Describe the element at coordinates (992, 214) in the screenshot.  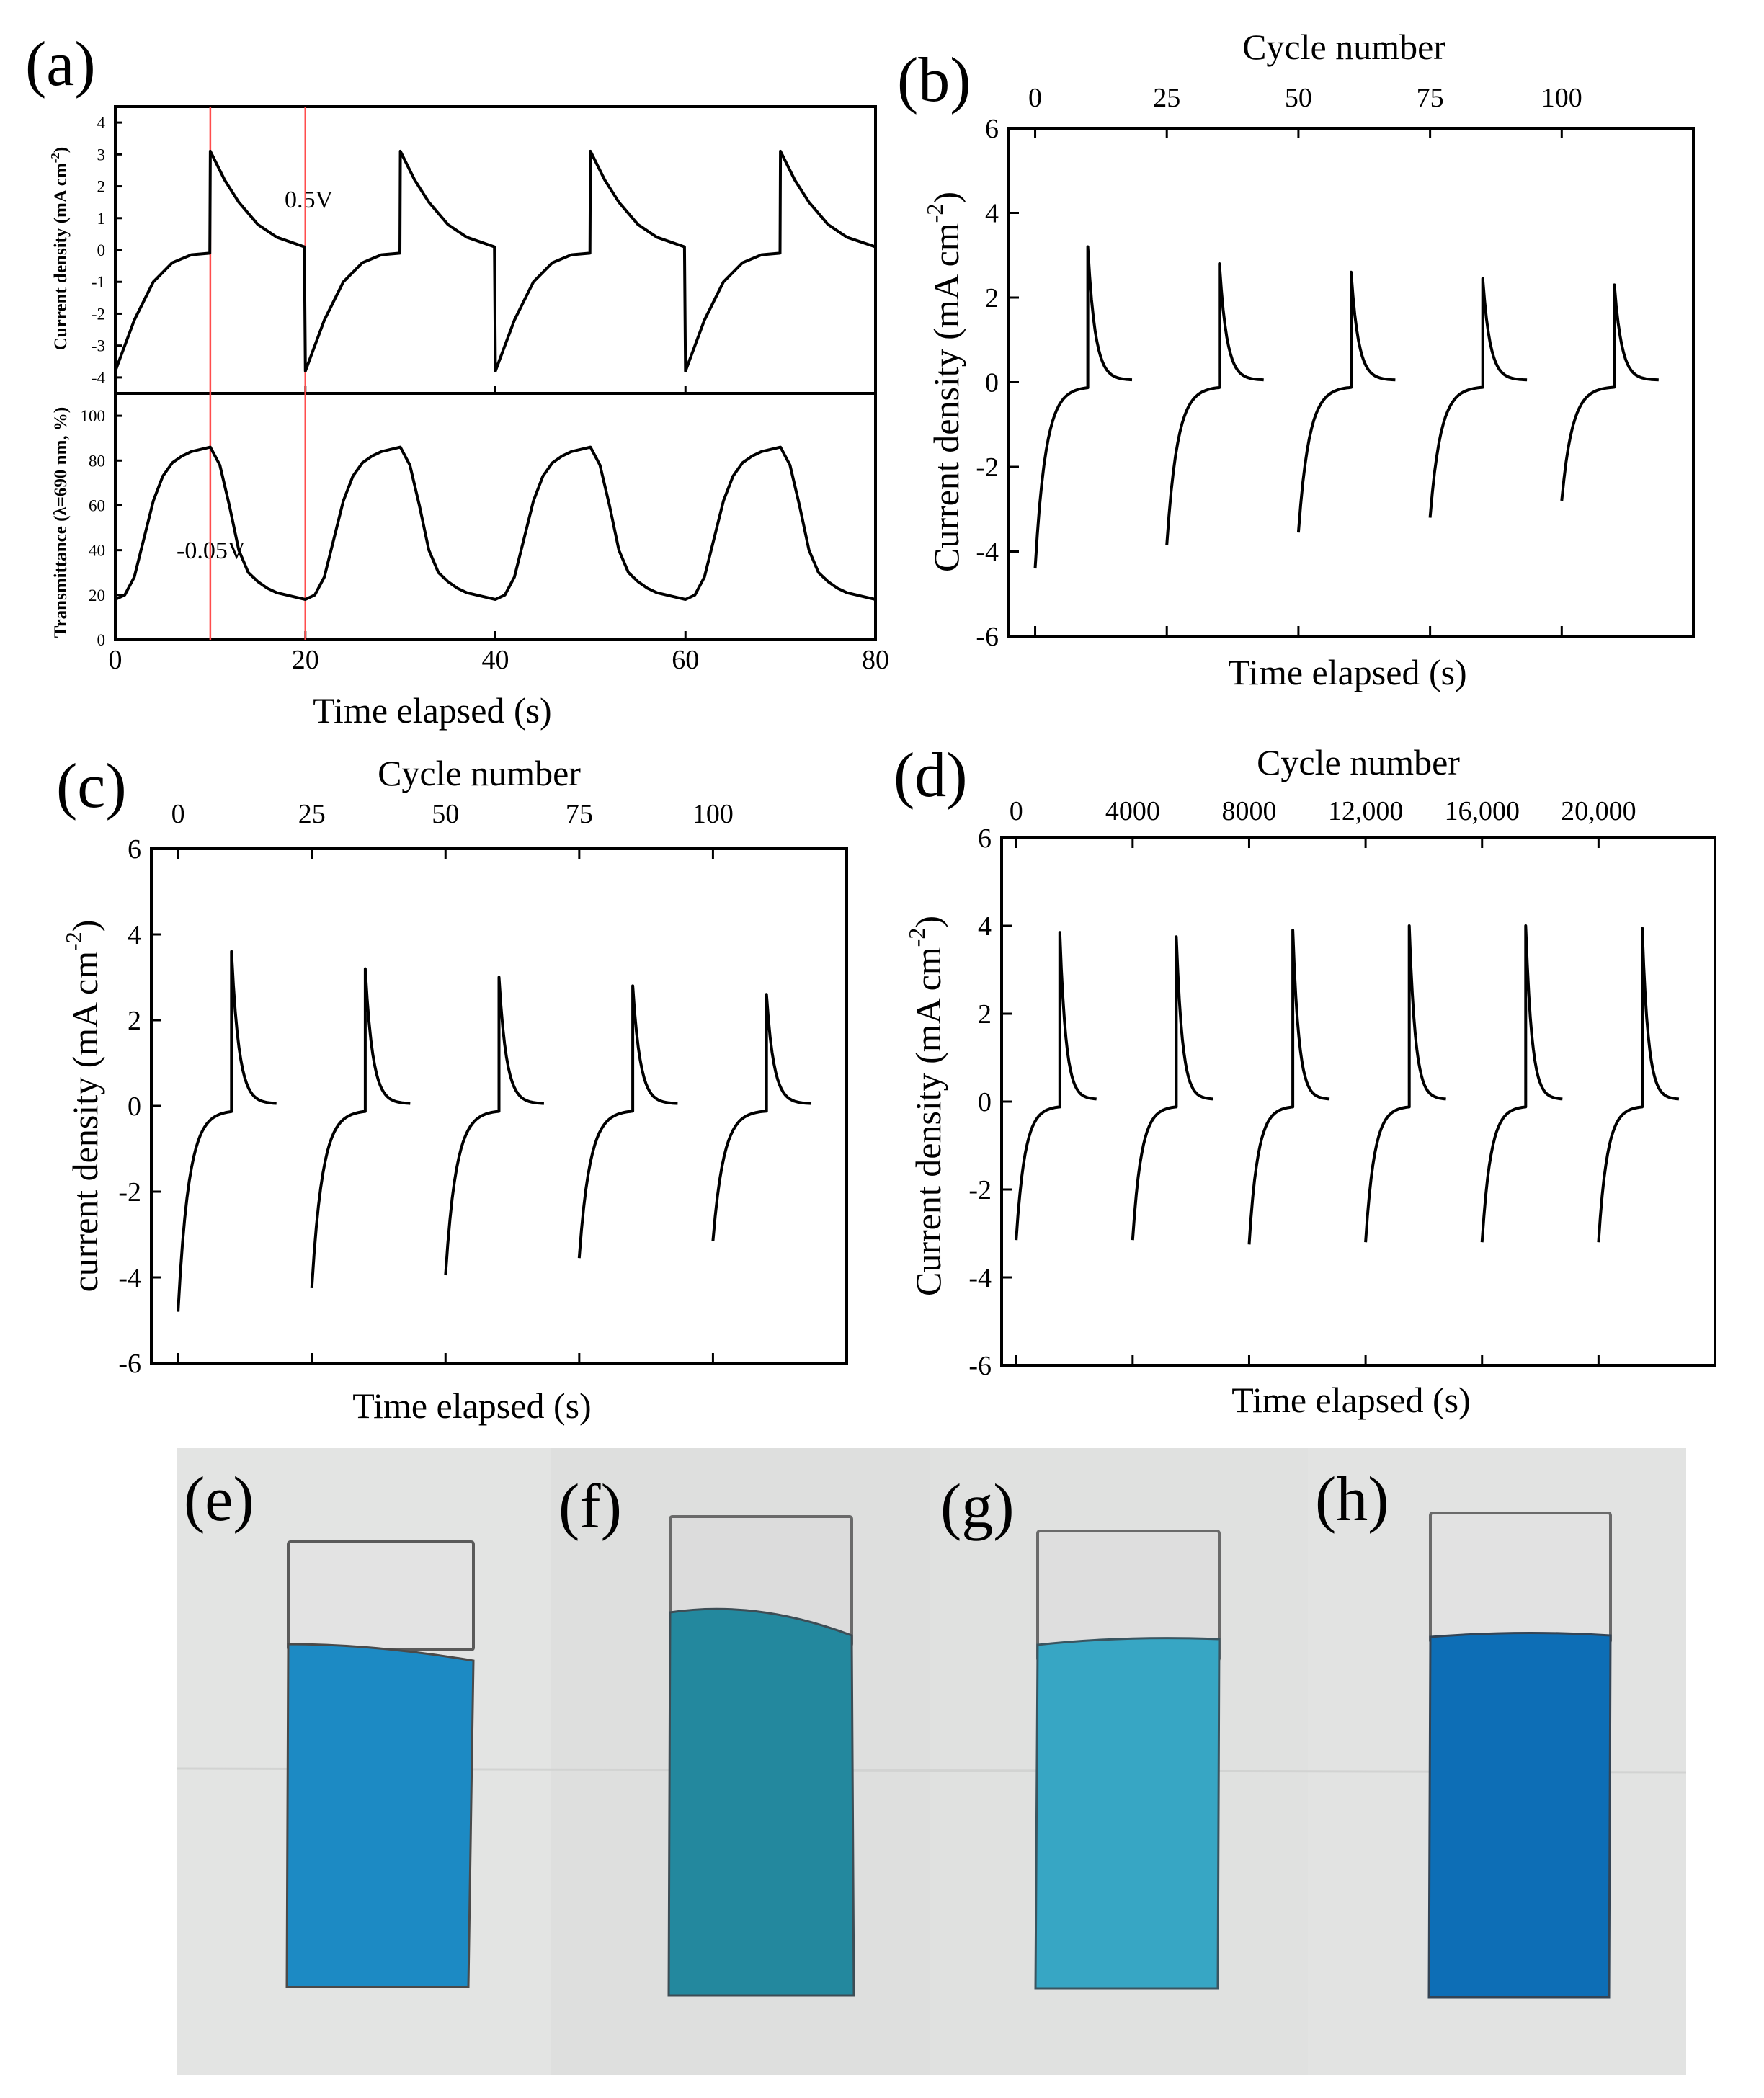
I see `b-ytick-label: 4` at that location.